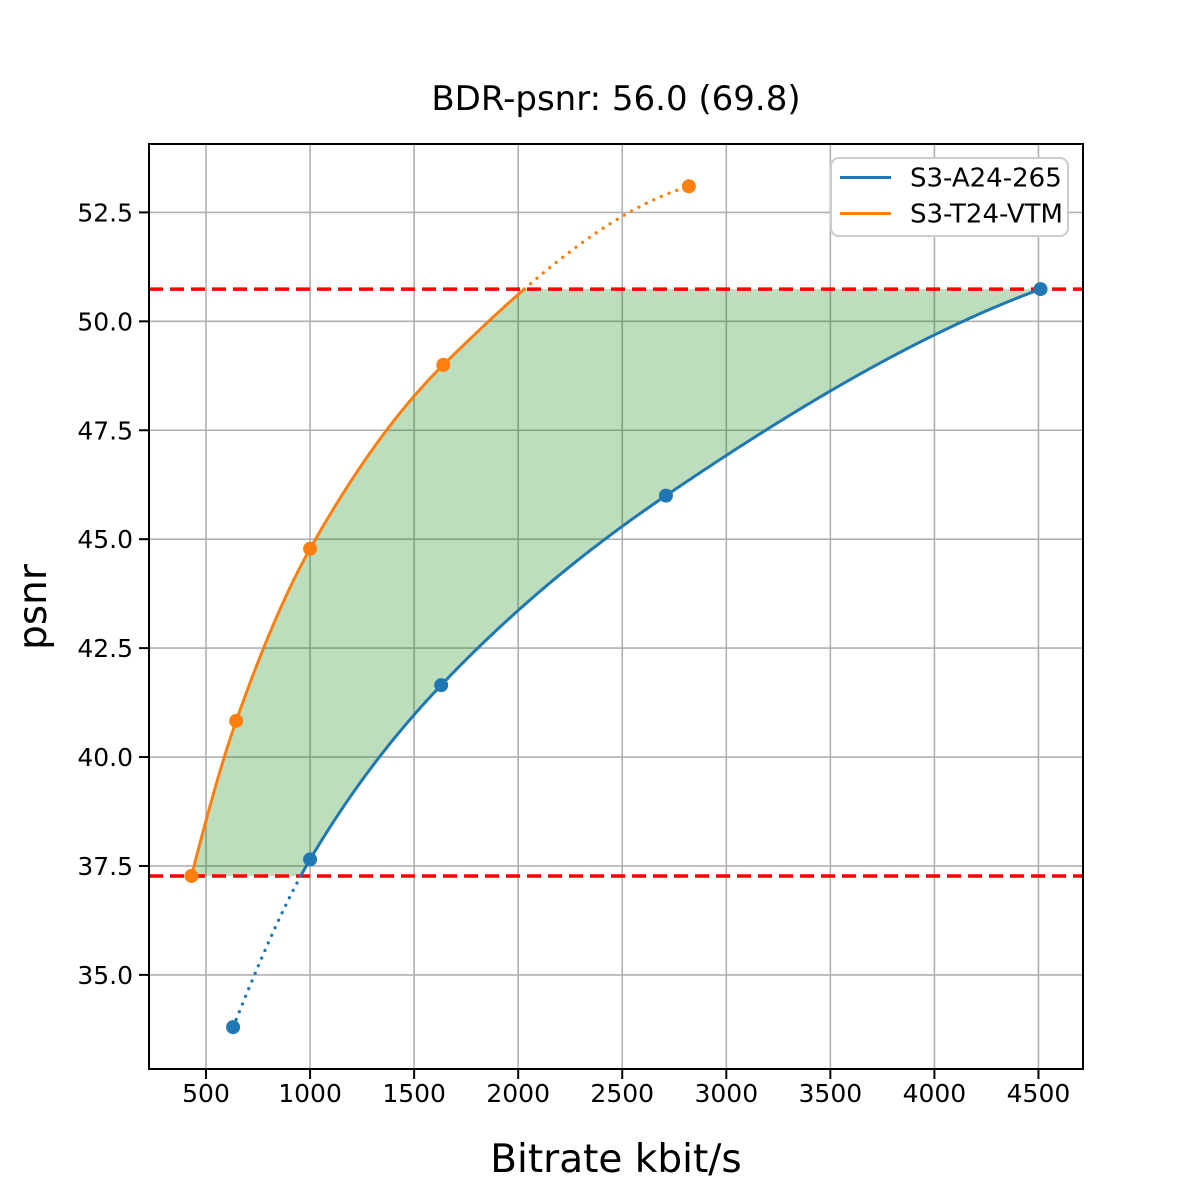 Image resolution: width=1200 pixels, height=1204 pixels. Describe the element at coordinates (606, 237) in the screenshot. I see `series-line-dotted-S3-T24-VTM` at that location.